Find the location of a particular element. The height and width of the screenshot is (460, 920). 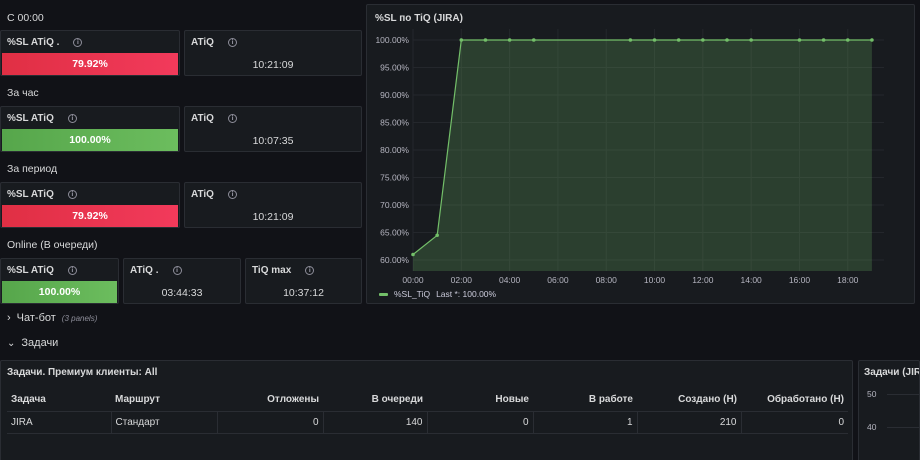

x-tick-label: 04:00 is located at coordinates (510, 280).